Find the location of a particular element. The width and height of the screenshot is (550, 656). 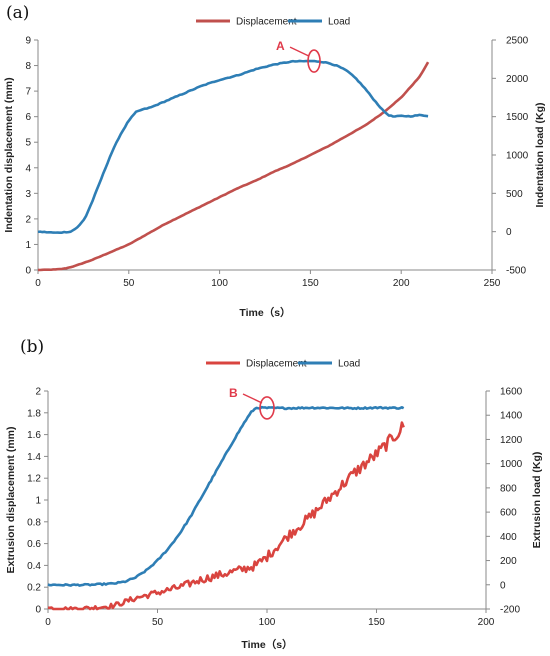

y-right-tick-label: 2000 is located at coordinates (517, 79).